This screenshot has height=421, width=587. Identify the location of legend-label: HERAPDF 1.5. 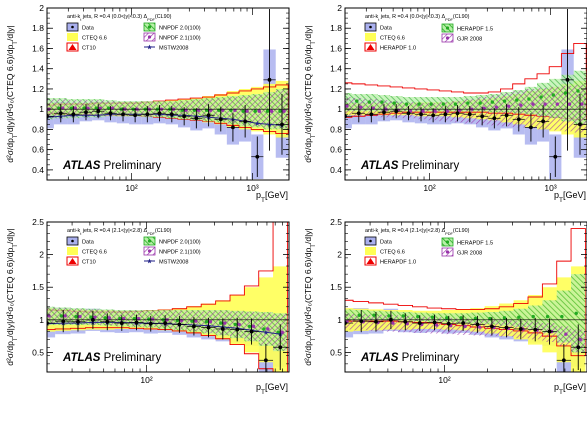
(475, 244).